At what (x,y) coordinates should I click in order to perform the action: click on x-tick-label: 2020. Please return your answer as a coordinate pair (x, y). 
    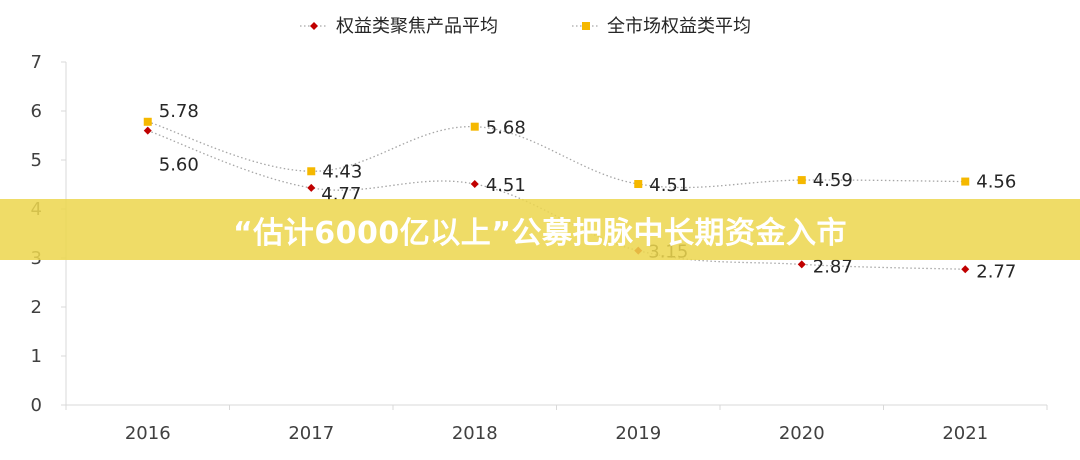
    Looking at the image, I should click on (802, 433).